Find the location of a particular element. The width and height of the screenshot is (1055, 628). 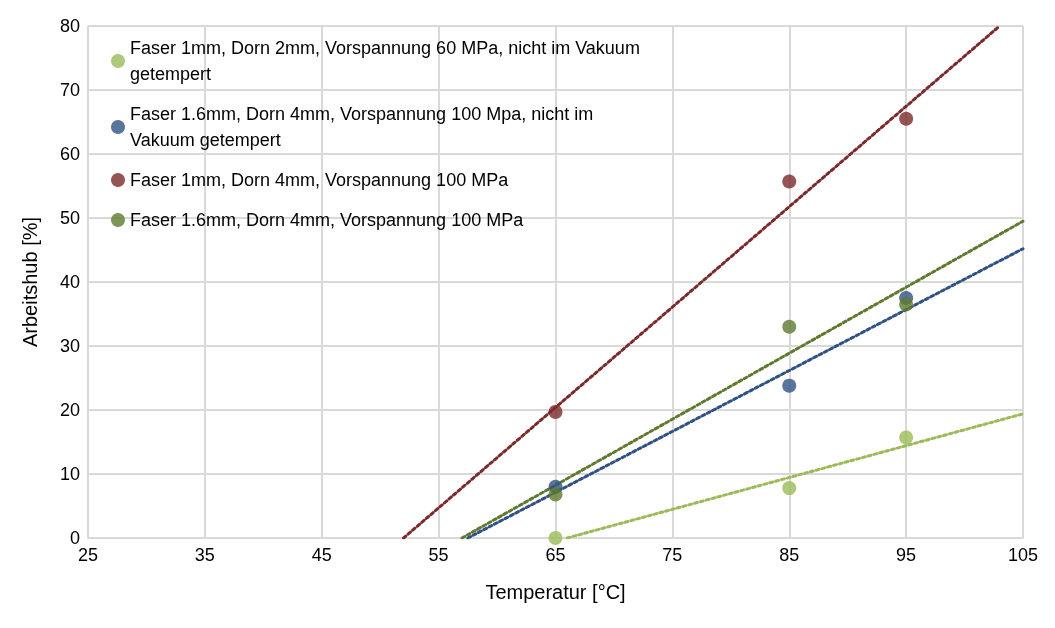

y-tick-label: 60 is located at coordinates (69, 154).